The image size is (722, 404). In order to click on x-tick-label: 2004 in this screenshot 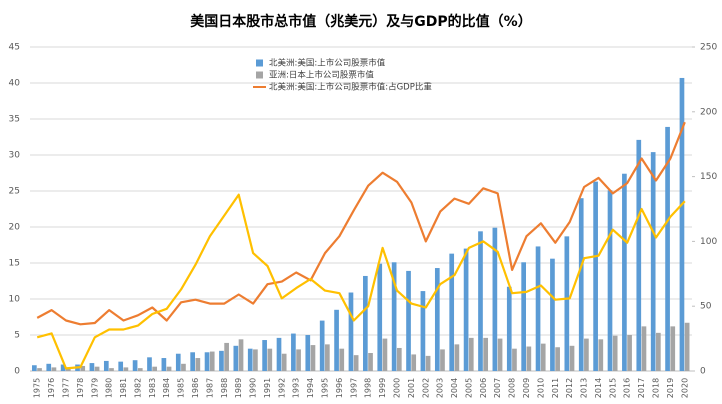, I will do `click(454, 388)`.